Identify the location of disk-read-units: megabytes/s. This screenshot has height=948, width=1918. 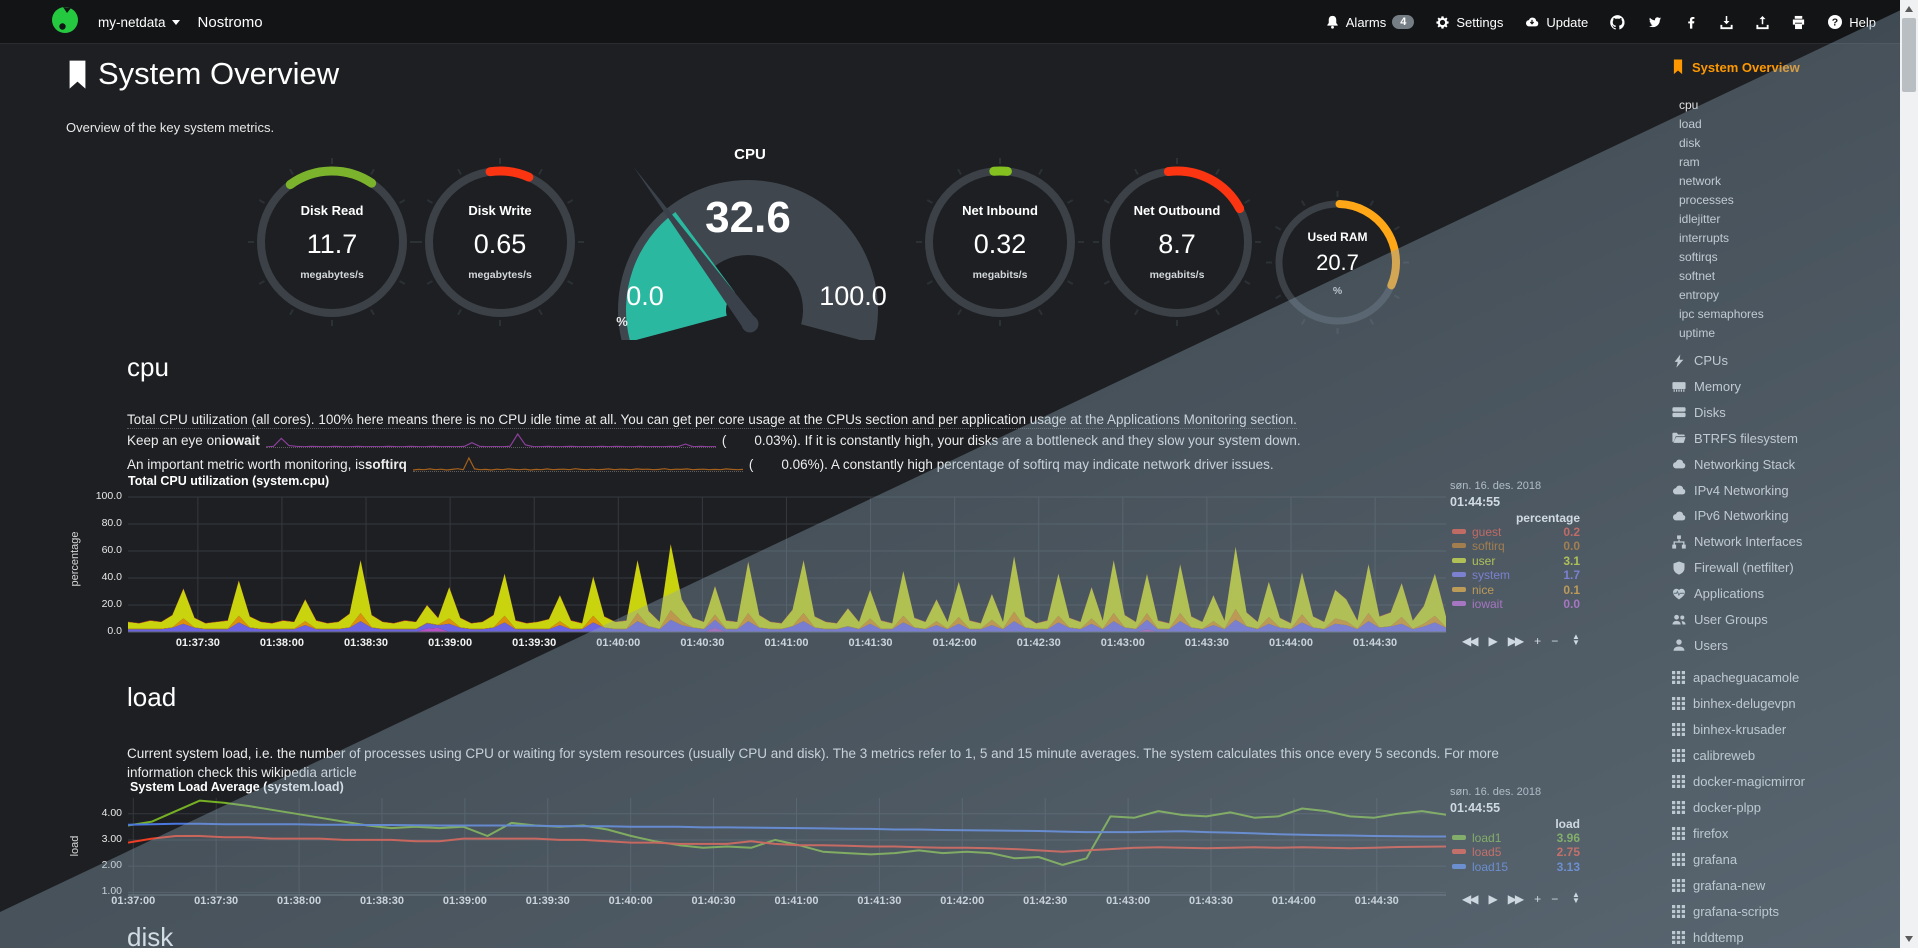
(332, 275).